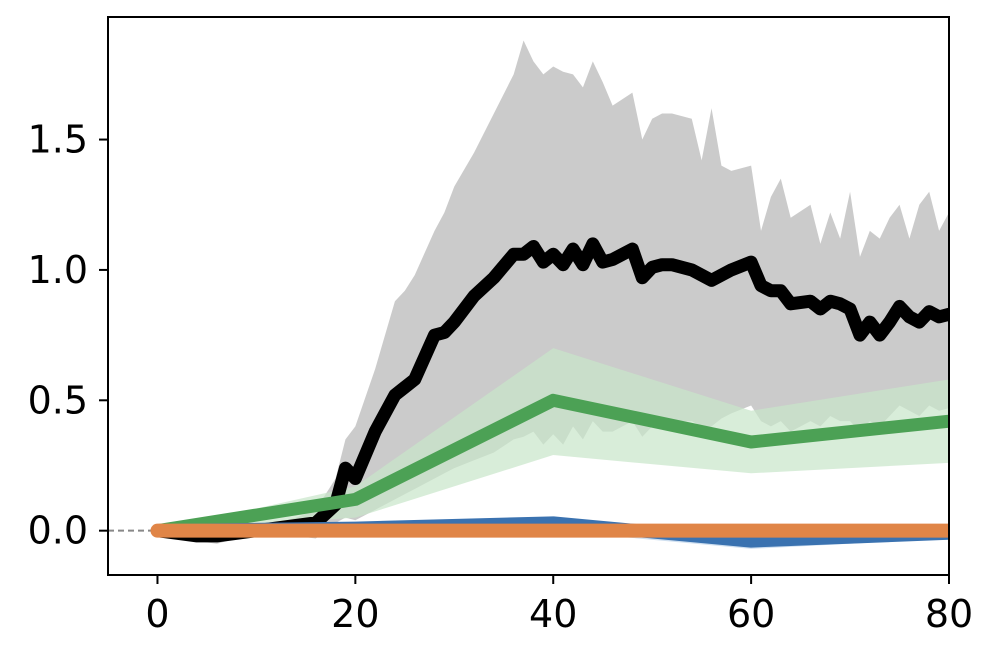 This screenshot has height=656, width=997. What do you see at coordinates (949, 614) in the screenshot?
I see `x-tick-label: 80` at bounding box center [949, 614].